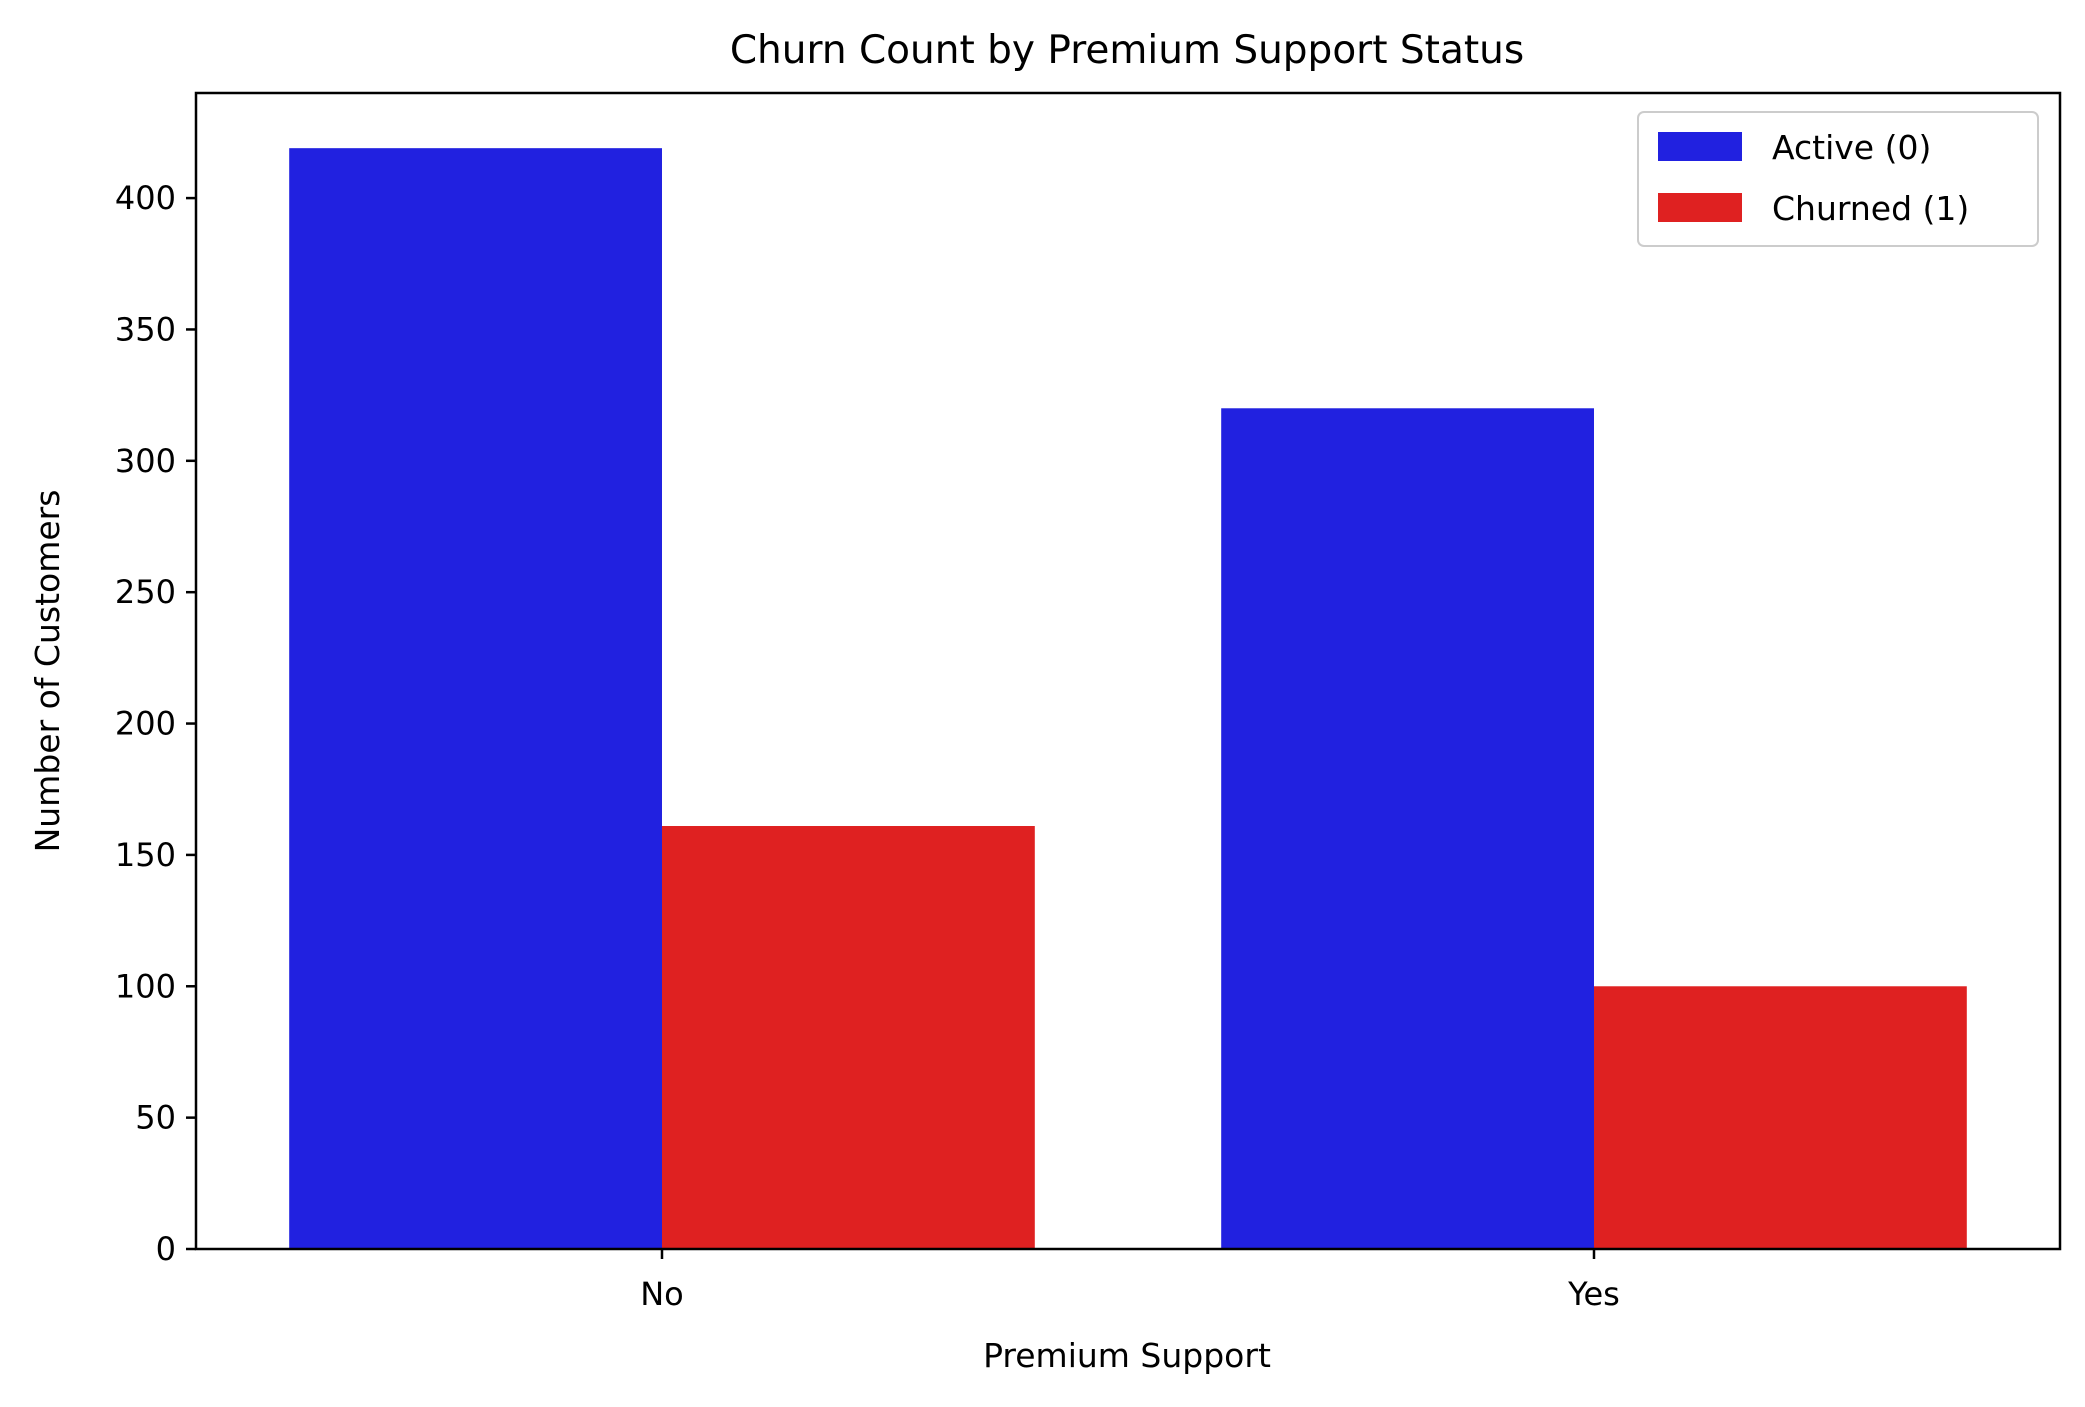 The height and width of the screenshot is (1407, 2085). Describe the element at coordinates (662, 1294) in the screenshot. I see `x-tick-label: No` at that location.